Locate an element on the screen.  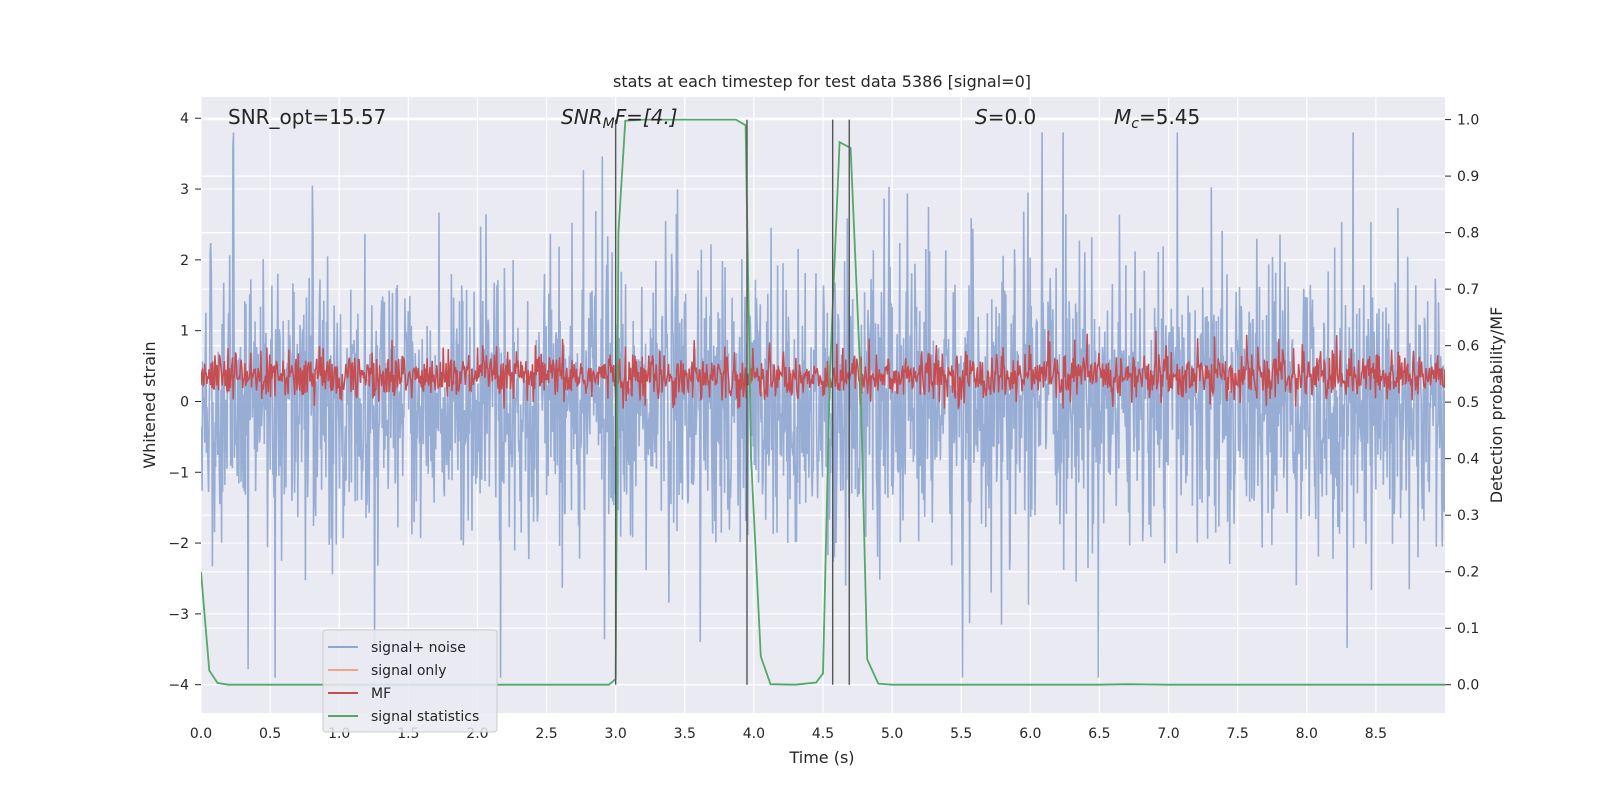
snr-mf-rest: F=[4.] is located at coordinates (646, 117).